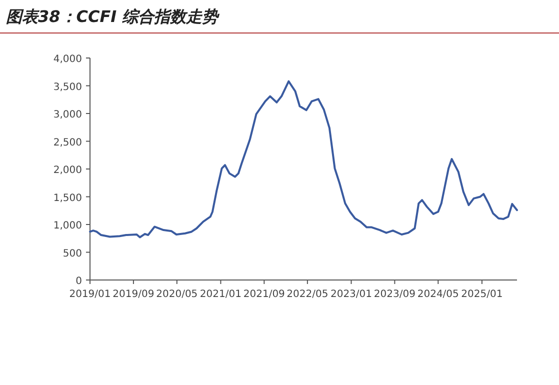 This screenshot has height=385, width=559. I want to click on x-tick-label: 2021/09, so click(264, 294).